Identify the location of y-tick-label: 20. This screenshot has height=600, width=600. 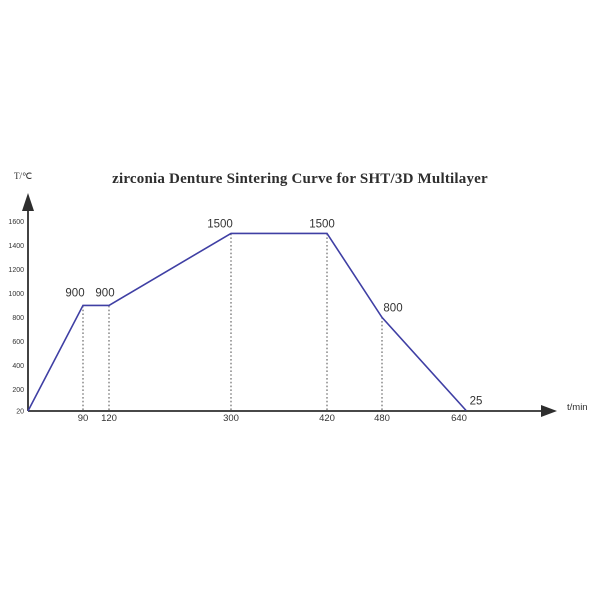
(20, 412).